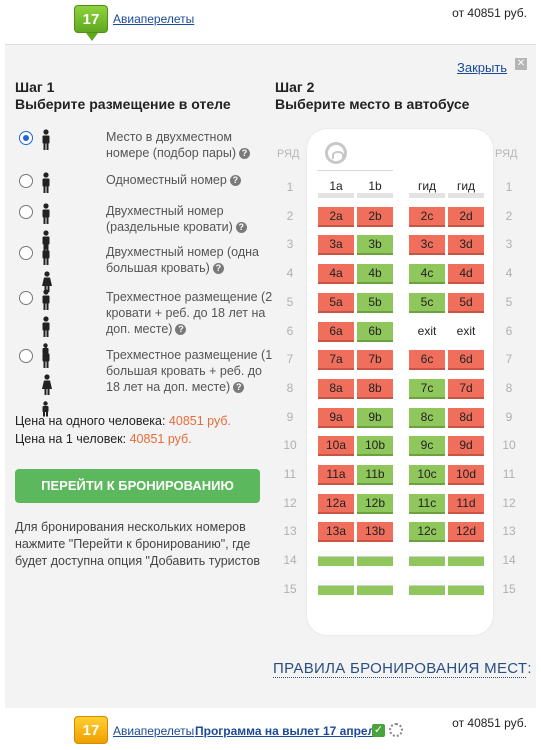 This screenshot has width=541, height=750. What do you see at coordinates (123, 96) in the screenshot?
I see `step1-title: Шаг 1 Выберите размещение в отеле` at bounding box center [123, 96].